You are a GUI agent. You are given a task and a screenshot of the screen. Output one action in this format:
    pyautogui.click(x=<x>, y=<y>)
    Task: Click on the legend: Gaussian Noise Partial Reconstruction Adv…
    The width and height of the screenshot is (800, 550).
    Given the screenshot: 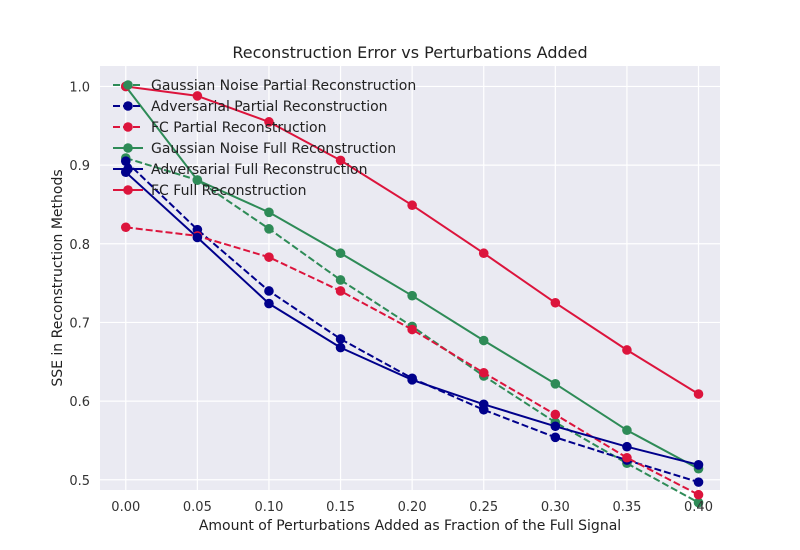 What is the action you would take?
    pyautogui.click(x=264, y=138)
    